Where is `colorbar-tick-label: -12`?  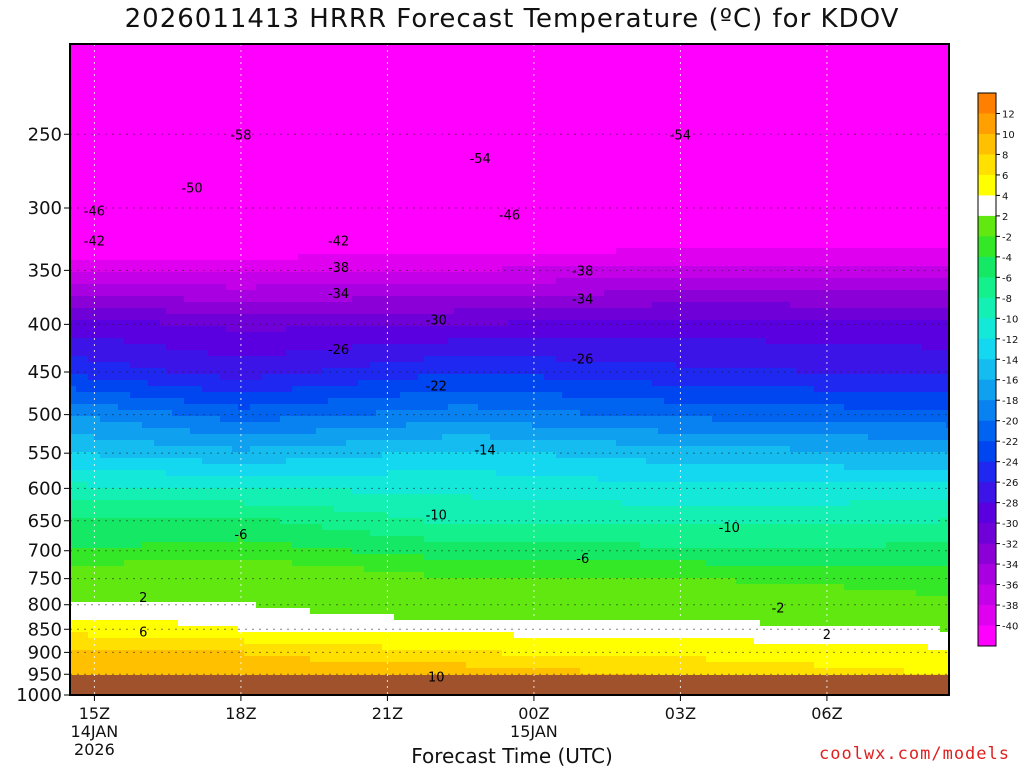
colorbar-tick-label: -12 is located at coordinates (1010, 340).